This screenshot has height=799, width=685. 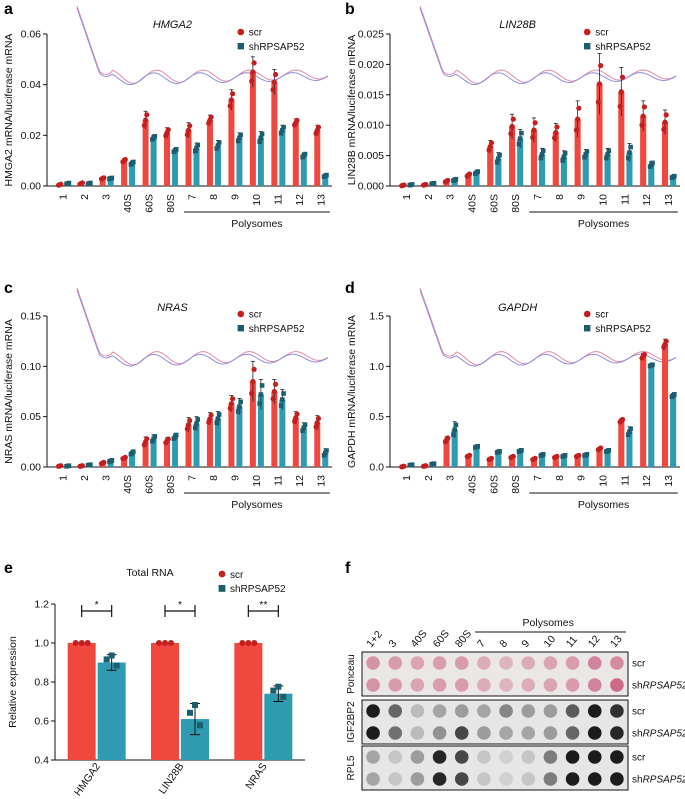 I want to click on x-tick-label: 3, so click(x=107, y=478).